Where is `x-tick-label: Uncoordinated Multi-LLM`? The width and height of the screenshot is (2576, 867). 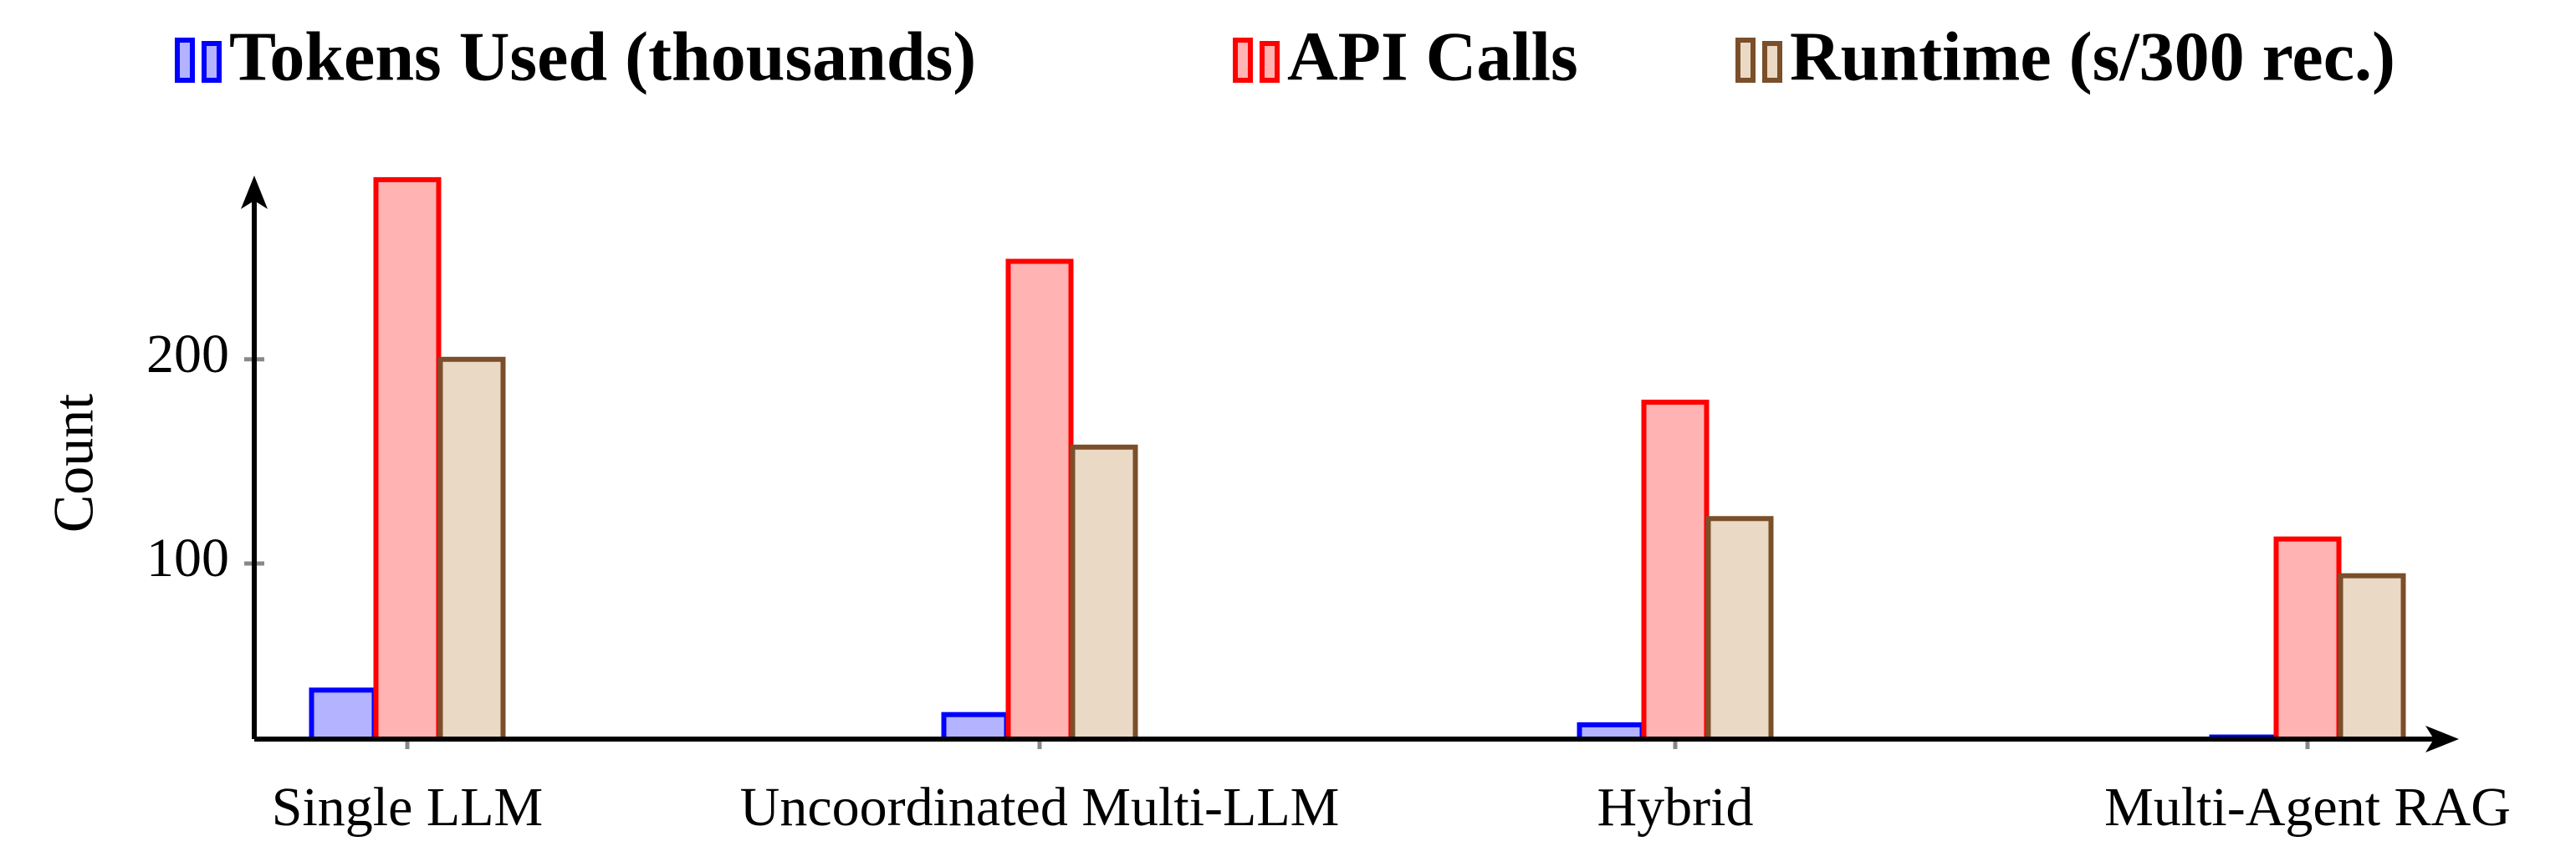
x-tick-label: Uncoordinated Multi-LLM is located at coordinates (1040, 807).